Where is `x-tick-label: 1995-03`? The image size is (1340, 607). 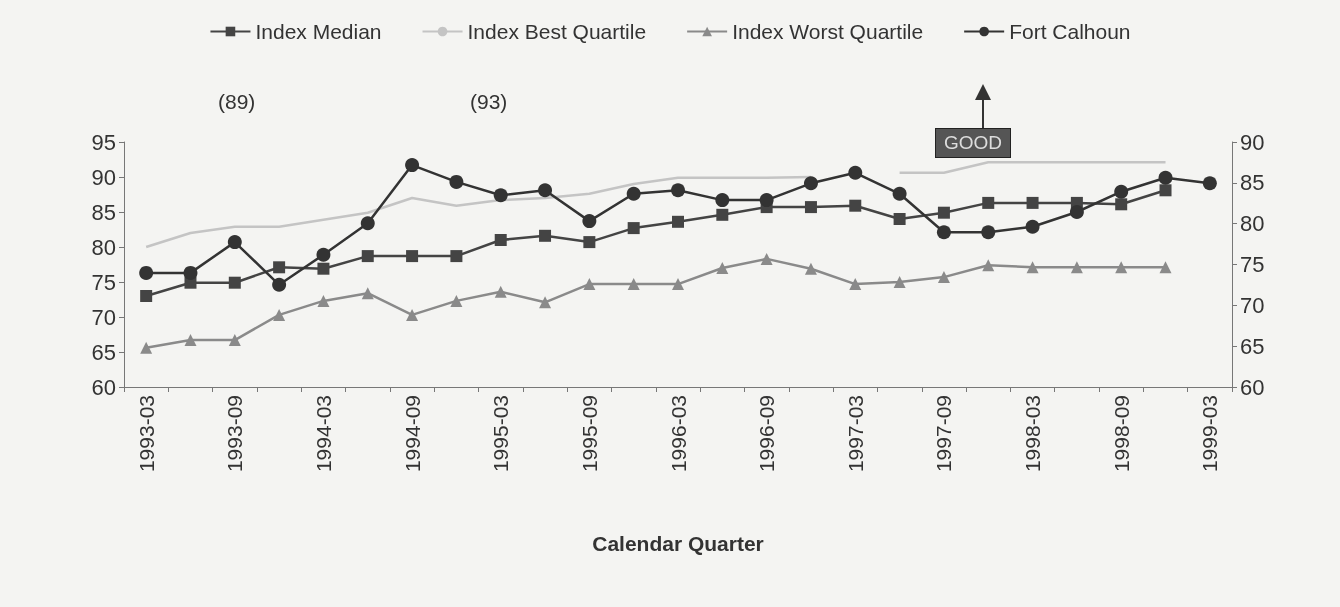
x-tick-label: 1995-03 is located at coordinates (501, 434).